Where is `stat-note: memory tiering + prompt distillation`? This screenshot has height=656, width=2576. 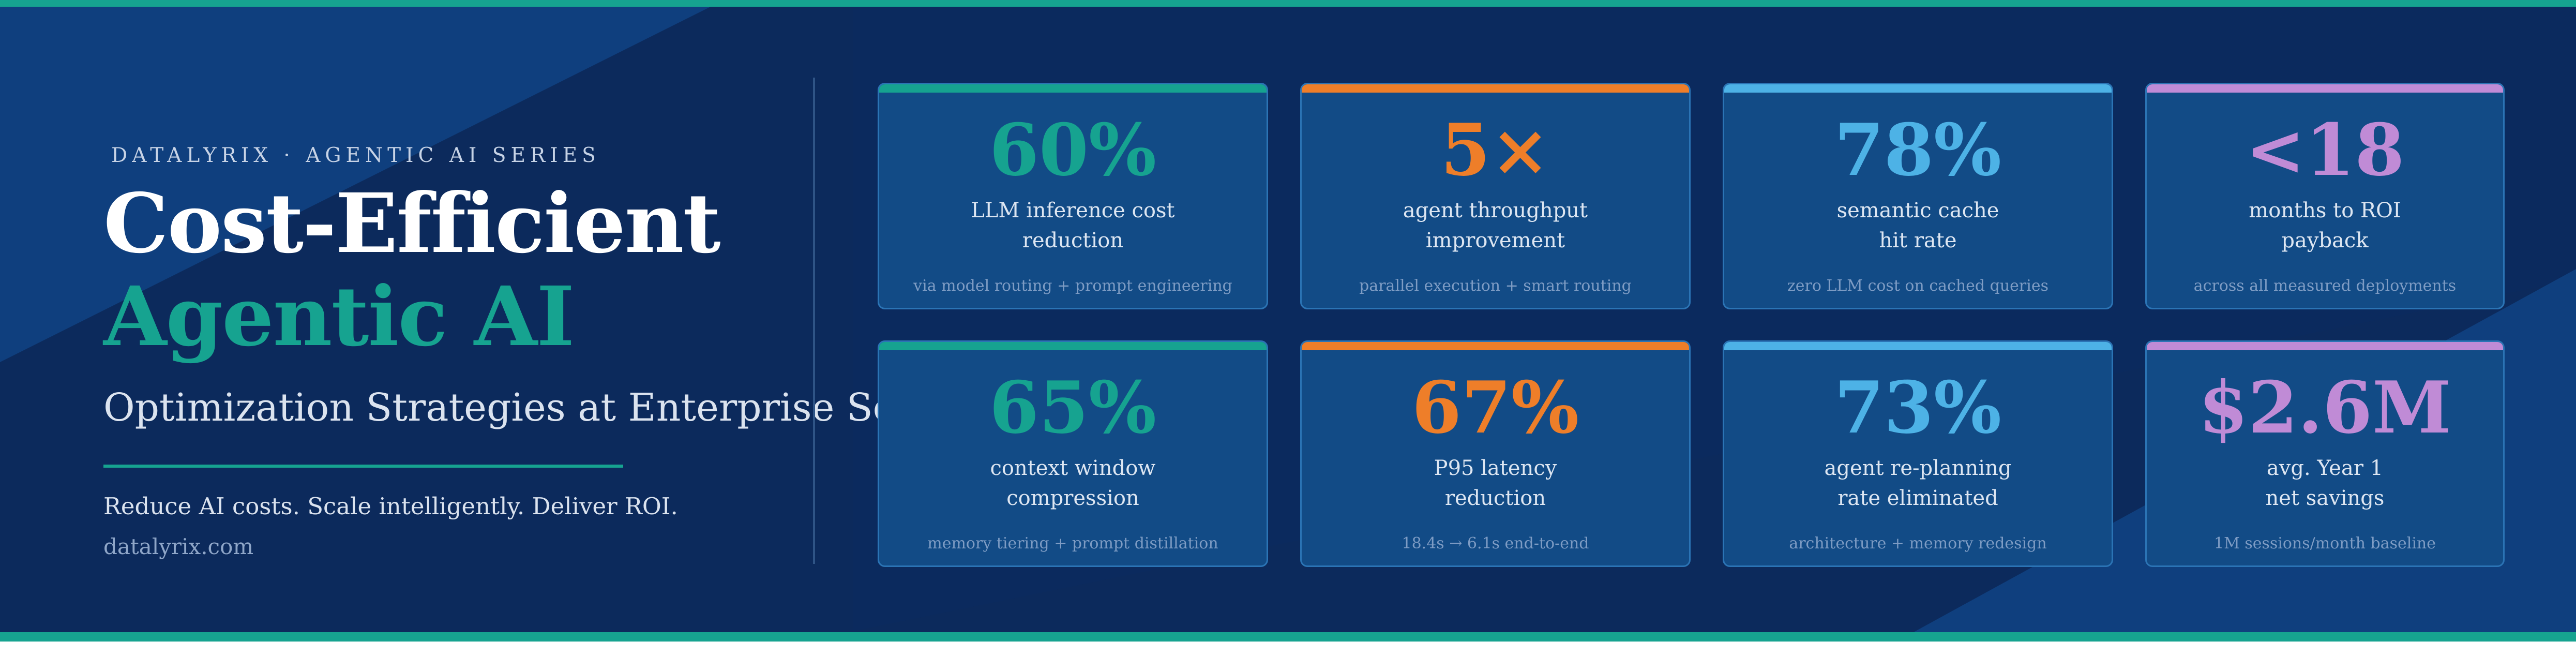
stat-note: memory tiering + prompt distillation is located at coordinates (1072, 543).